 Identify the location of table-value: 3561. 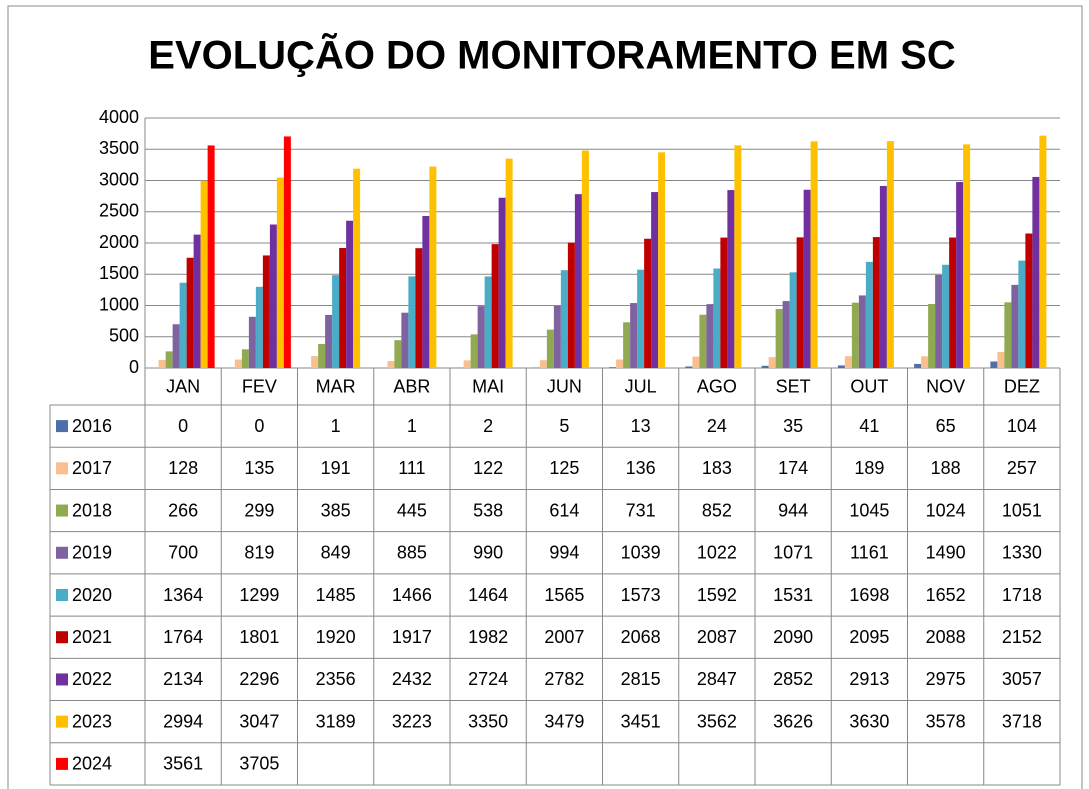
(183, 764).